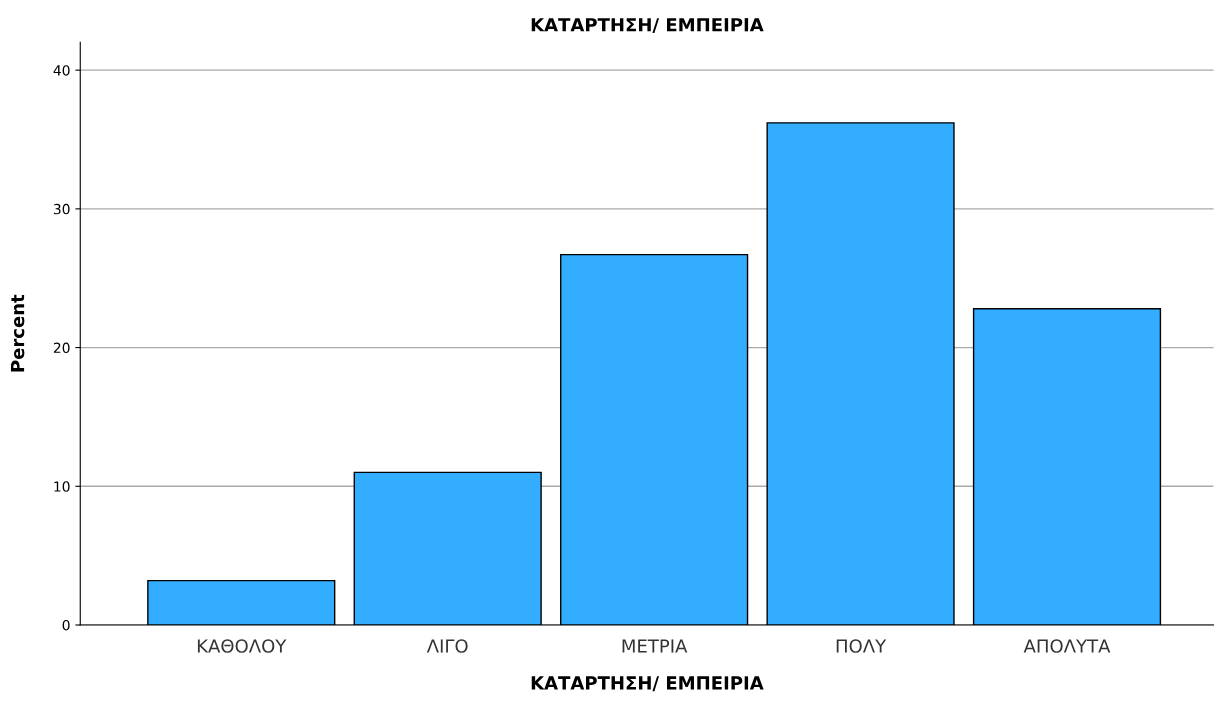 This screenshot has height=707, width=1216. I want to click on x-tick-label: ΚΑΘΟΛΟΥ, so click(242, 646).